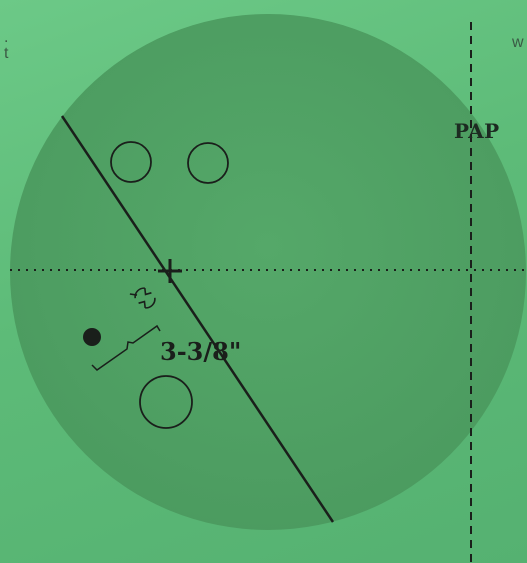 This screenshot has height=563, width=527. What do you see at coordinates (201, 351) in the screenshot?
I see `span-measurement-label: 3-3/8"` at bounding box center [201, 351].